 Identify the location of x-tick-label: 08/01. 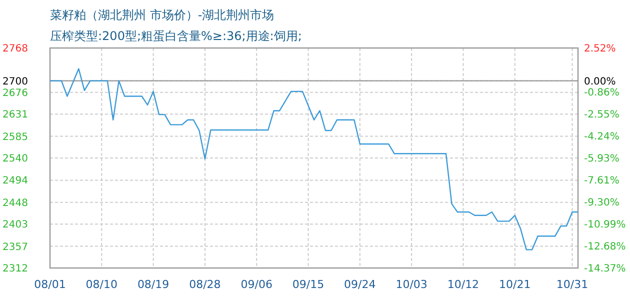
(50, 284).